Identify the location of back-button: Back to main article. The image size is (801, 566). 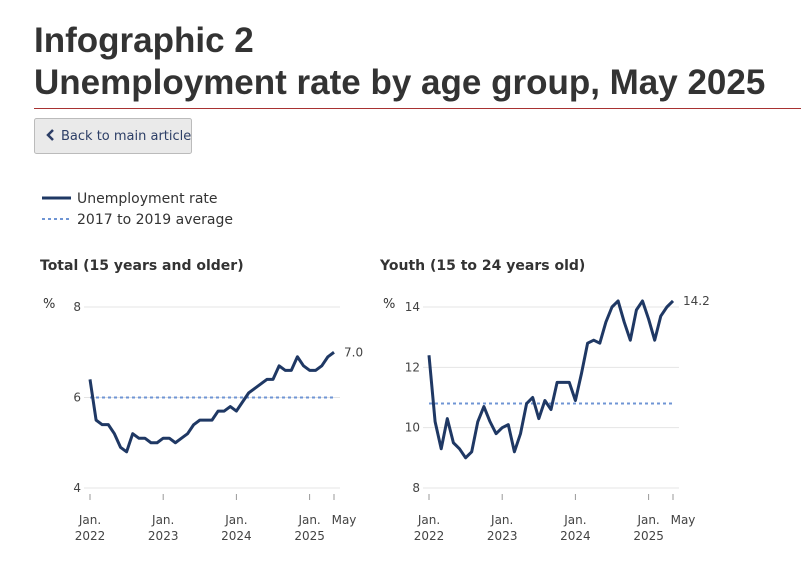
(113, 136).